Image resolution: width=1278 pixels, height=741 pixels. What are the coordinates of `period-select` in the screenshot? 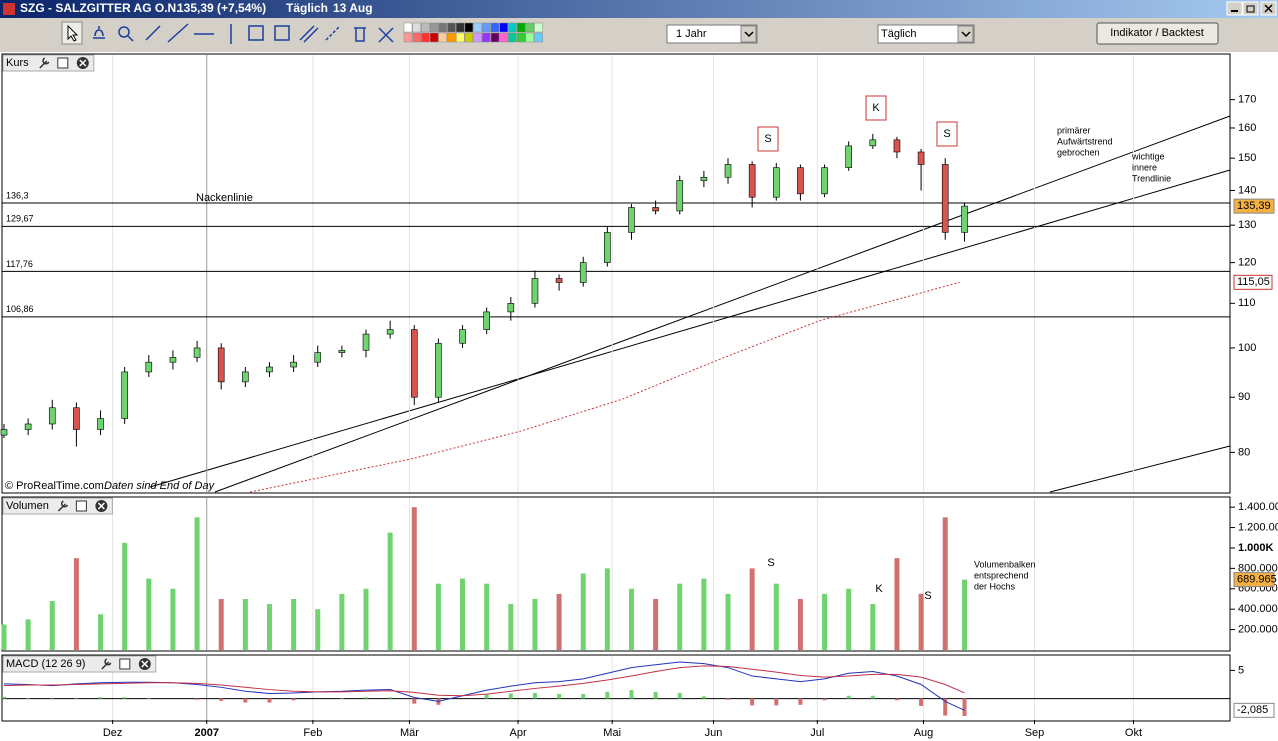 It's located at (712, 34).